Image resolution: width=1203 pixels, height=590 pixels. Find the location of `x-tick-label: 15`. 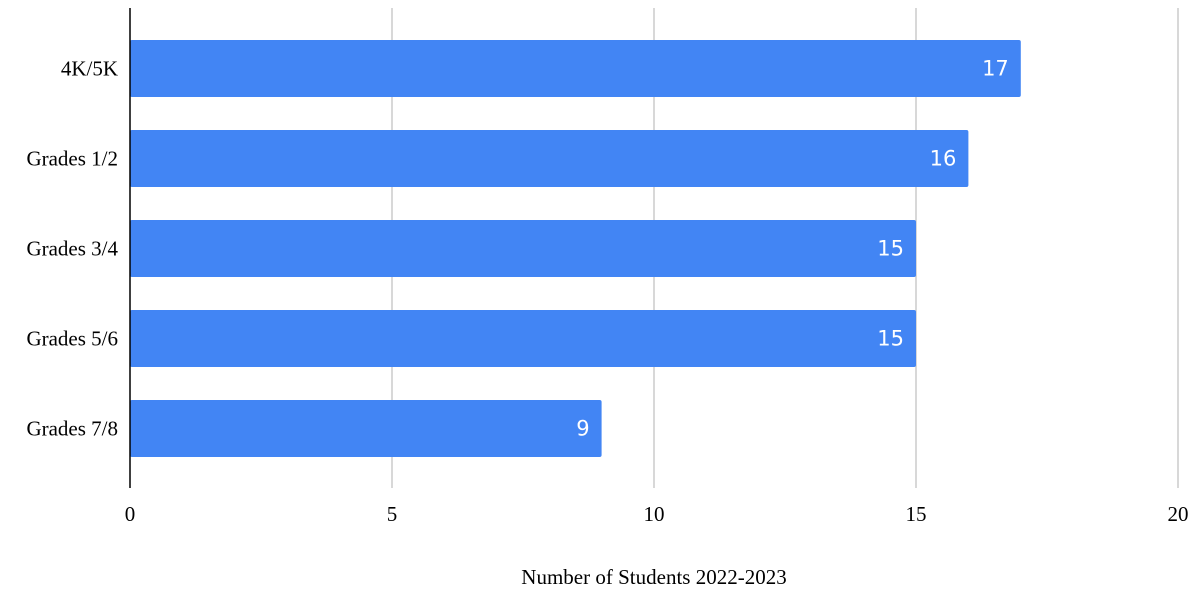

x-tick-label: 15 is located at coordinates (916, 514).